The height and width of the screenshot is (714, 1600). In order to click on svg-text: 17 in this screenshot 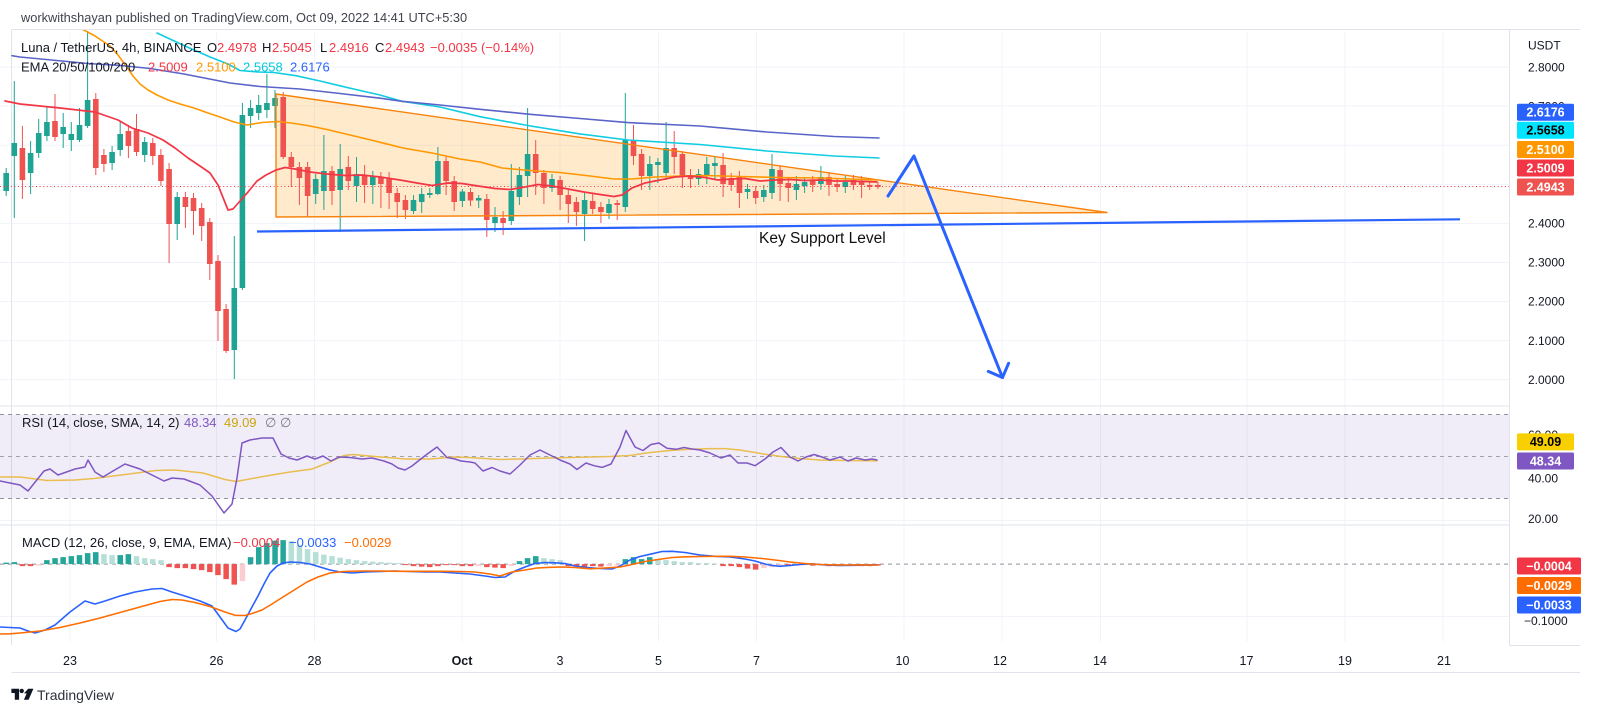, I will do `click(1247, 661)`.